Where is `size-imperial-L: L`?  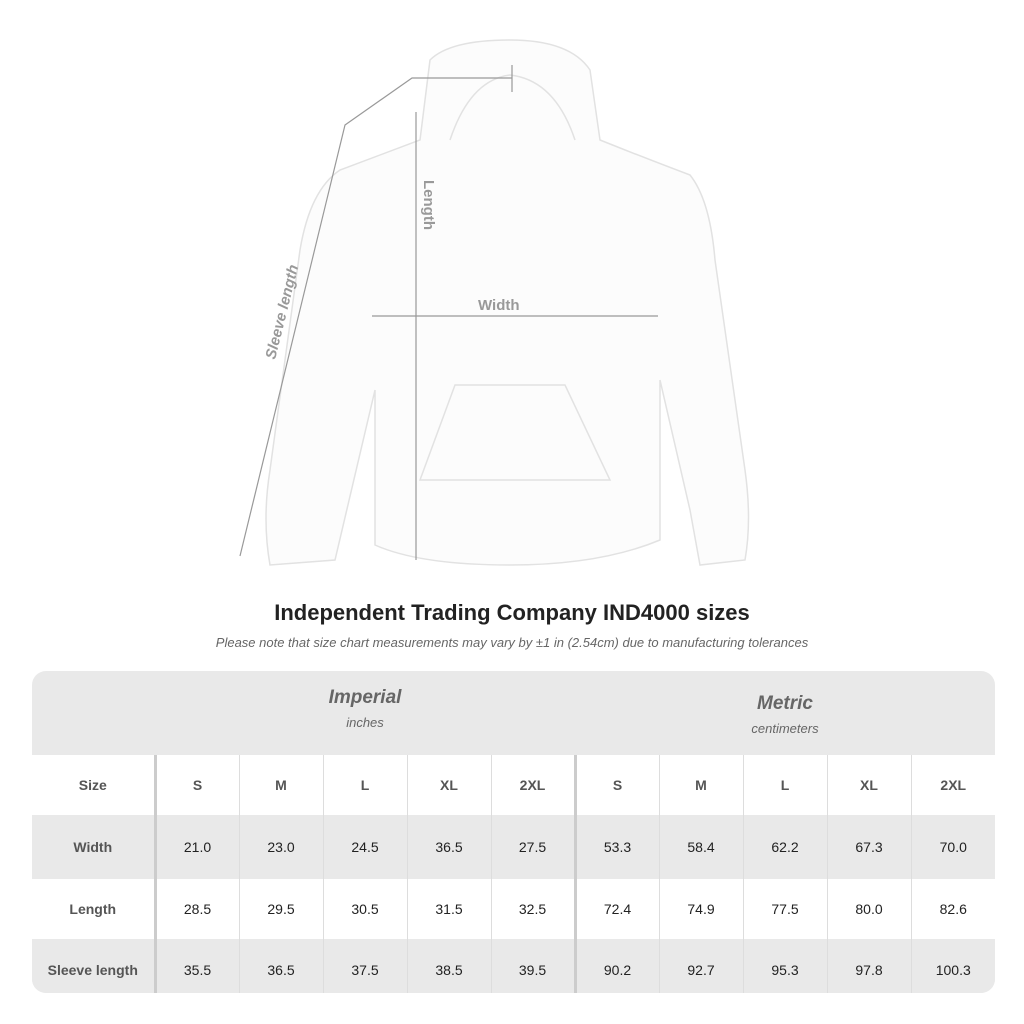 size-imperial-L: L is located at coordinates (364, 785).